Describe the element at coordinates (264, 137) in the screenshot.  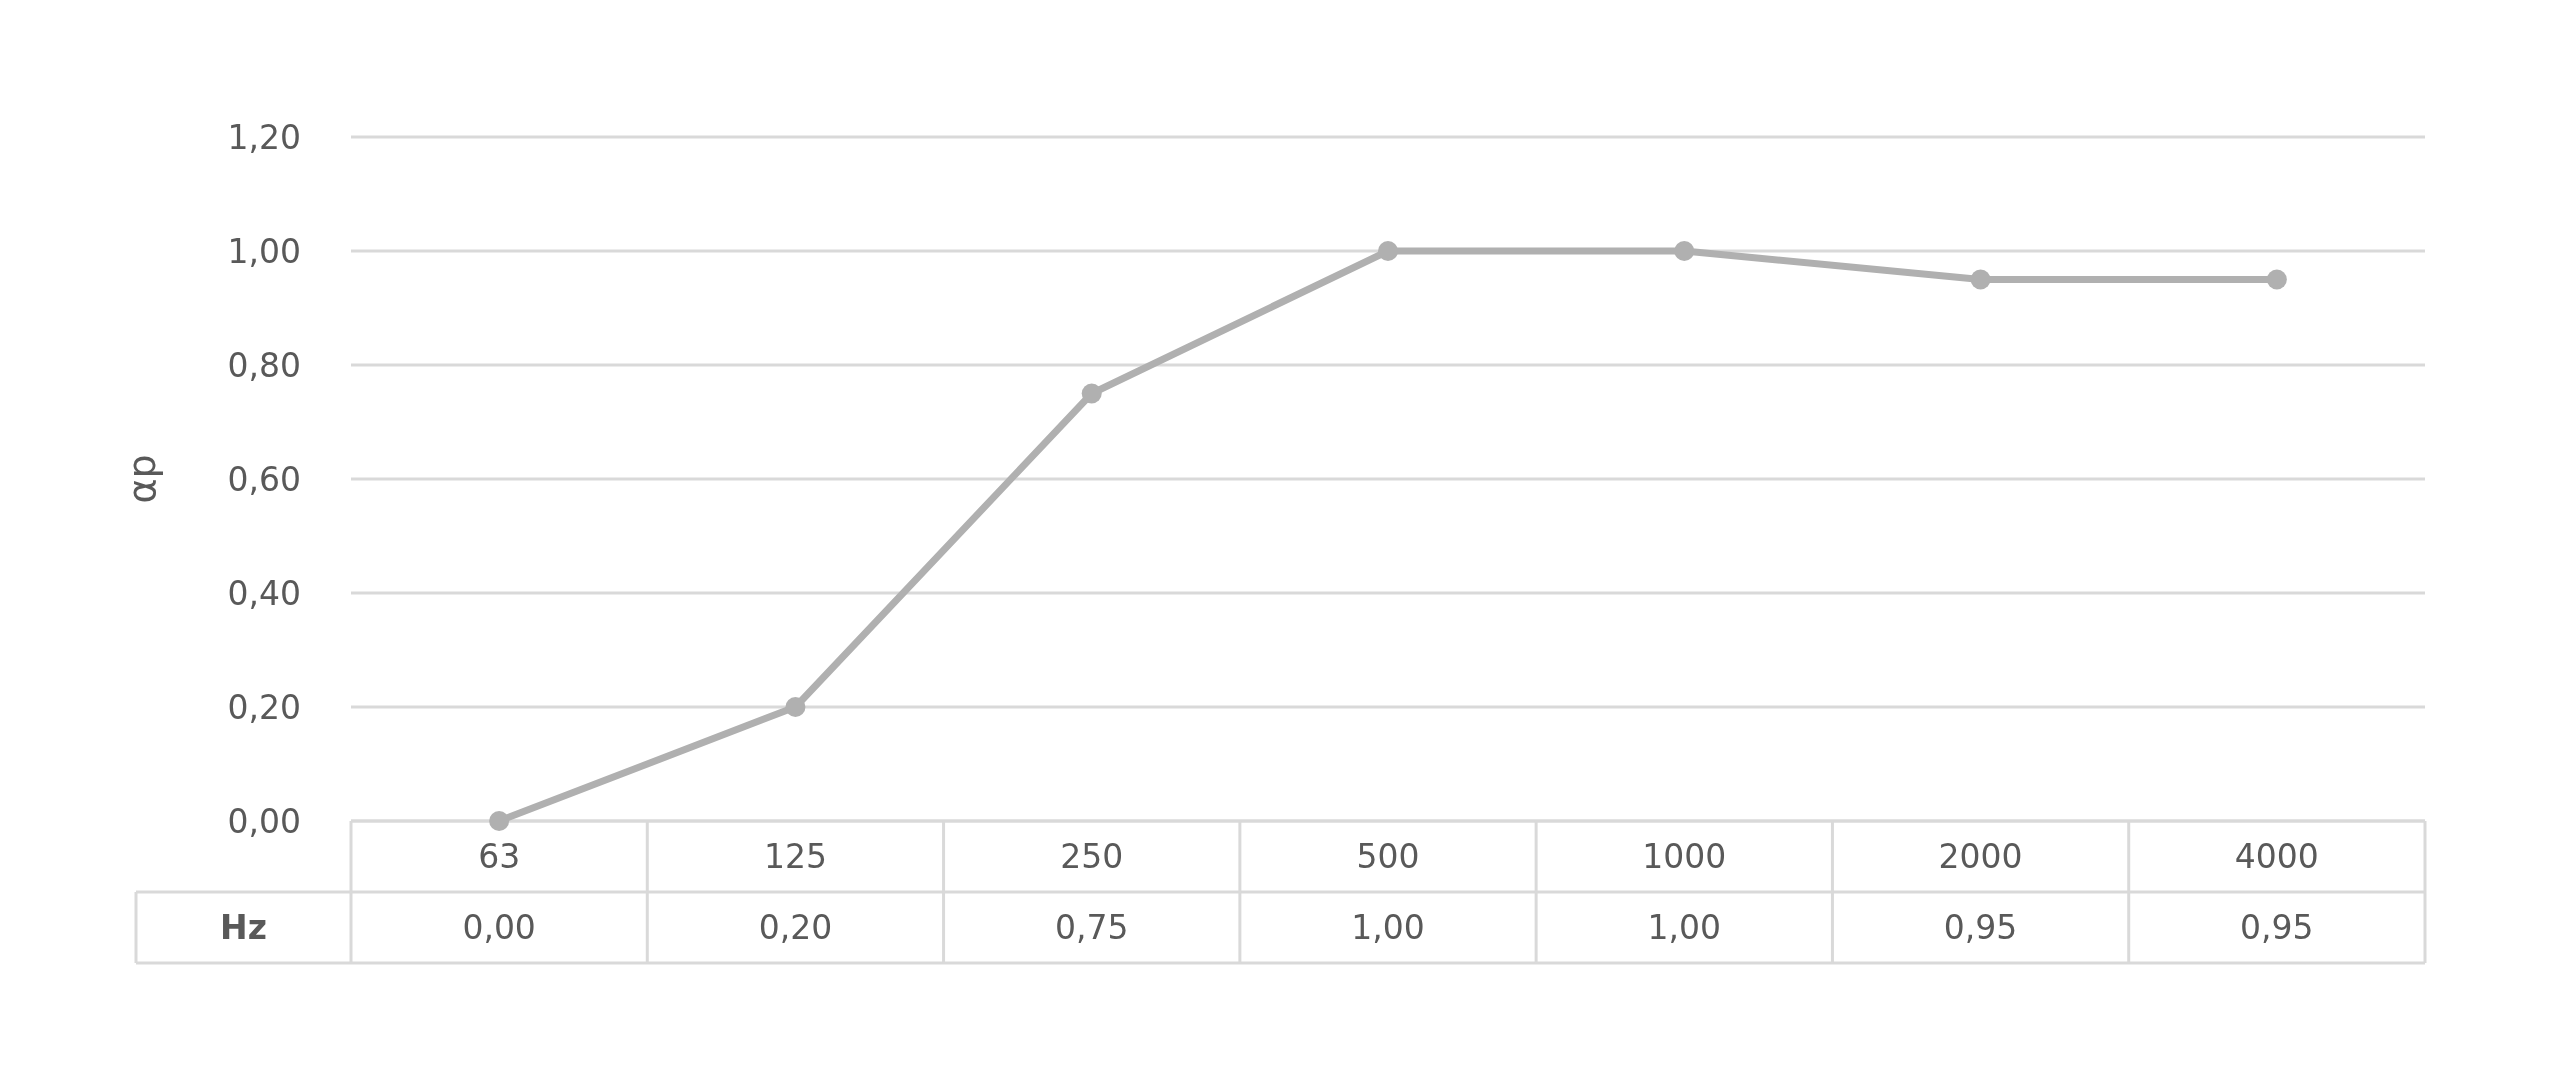
I see `y-tick-label: 1,20` at that location.